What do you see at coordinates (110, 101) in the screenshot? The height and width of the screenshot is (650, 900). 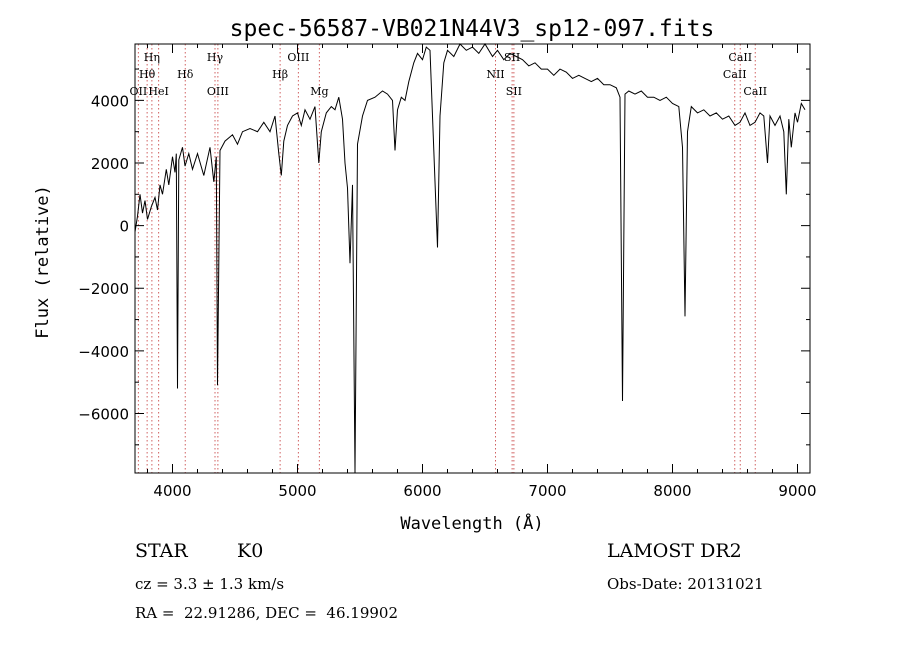 I see `y-tick-label: 4000` at bounding box center [110, 101].